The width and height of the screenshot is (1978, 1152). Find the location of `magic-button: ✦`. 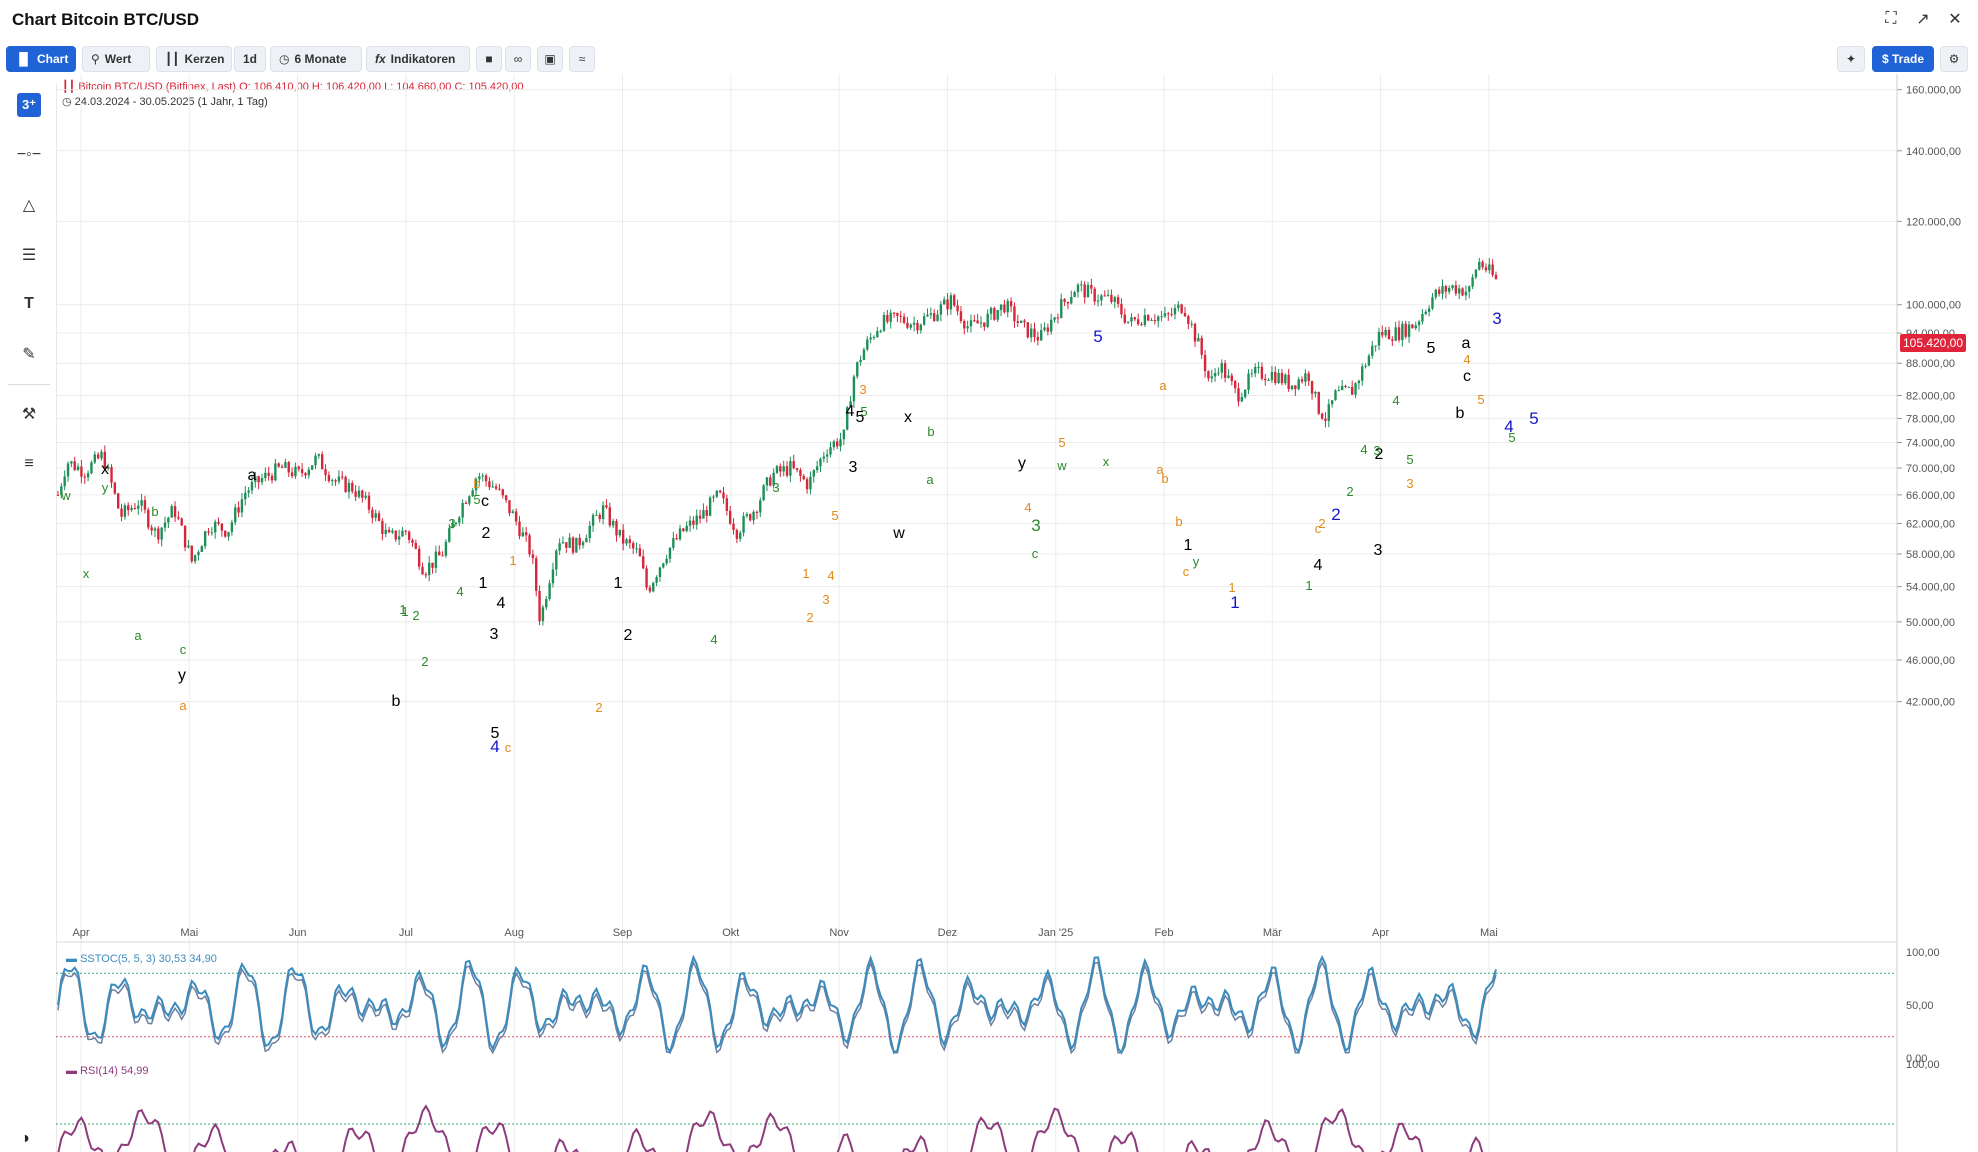

magic-button: ✦ is located at coordinates (1851, 59).